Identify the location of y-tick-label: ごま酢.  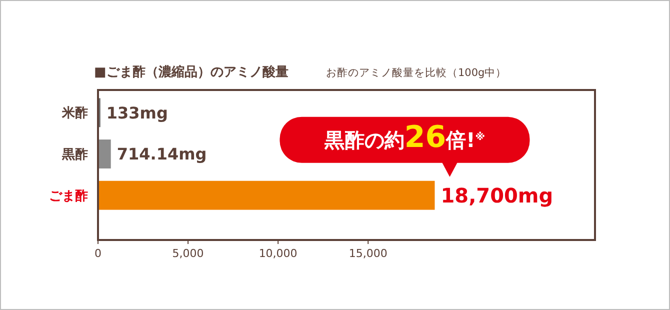
(68, 196).